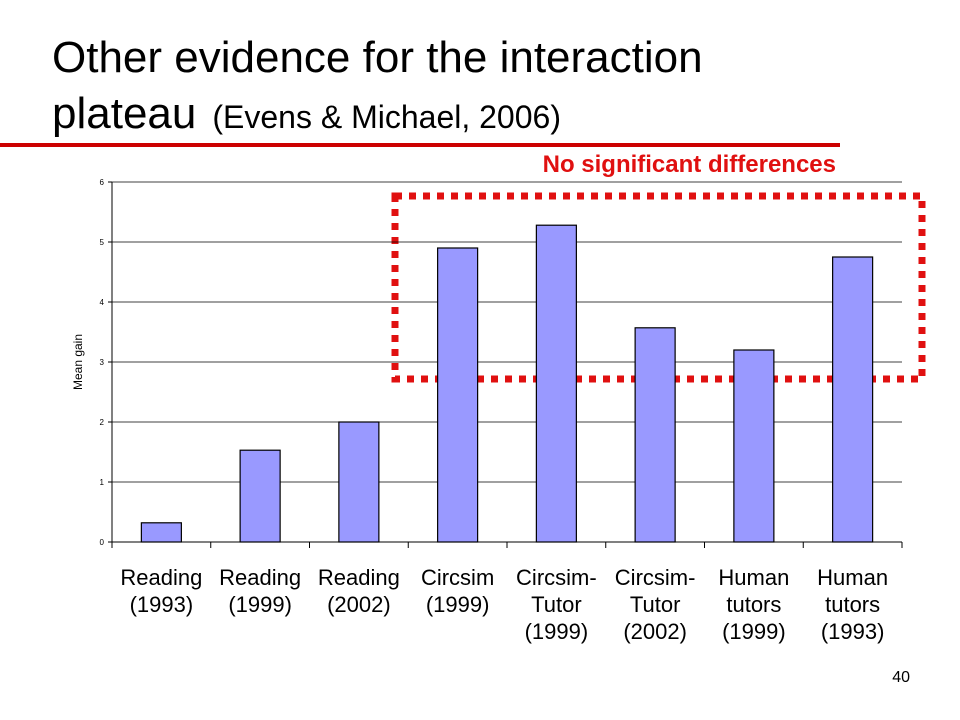 The height and width of the screenshot is (720, 960). I want to click on title-line: plateau (Evens & Michael, 2006), so click(306, 113).